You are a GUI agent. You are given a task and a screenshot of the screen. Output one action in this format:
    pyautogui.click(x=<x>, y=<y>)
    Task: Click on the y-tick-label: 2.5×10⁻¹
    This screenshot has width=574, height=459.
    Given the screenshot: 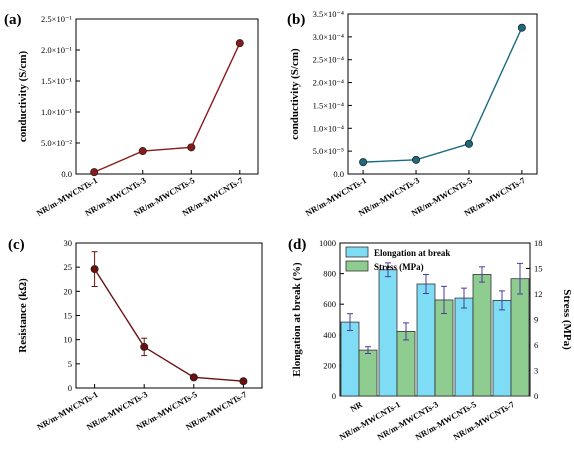 What is the action you would take?
    pyautogui.click(x=56, y=19)
    